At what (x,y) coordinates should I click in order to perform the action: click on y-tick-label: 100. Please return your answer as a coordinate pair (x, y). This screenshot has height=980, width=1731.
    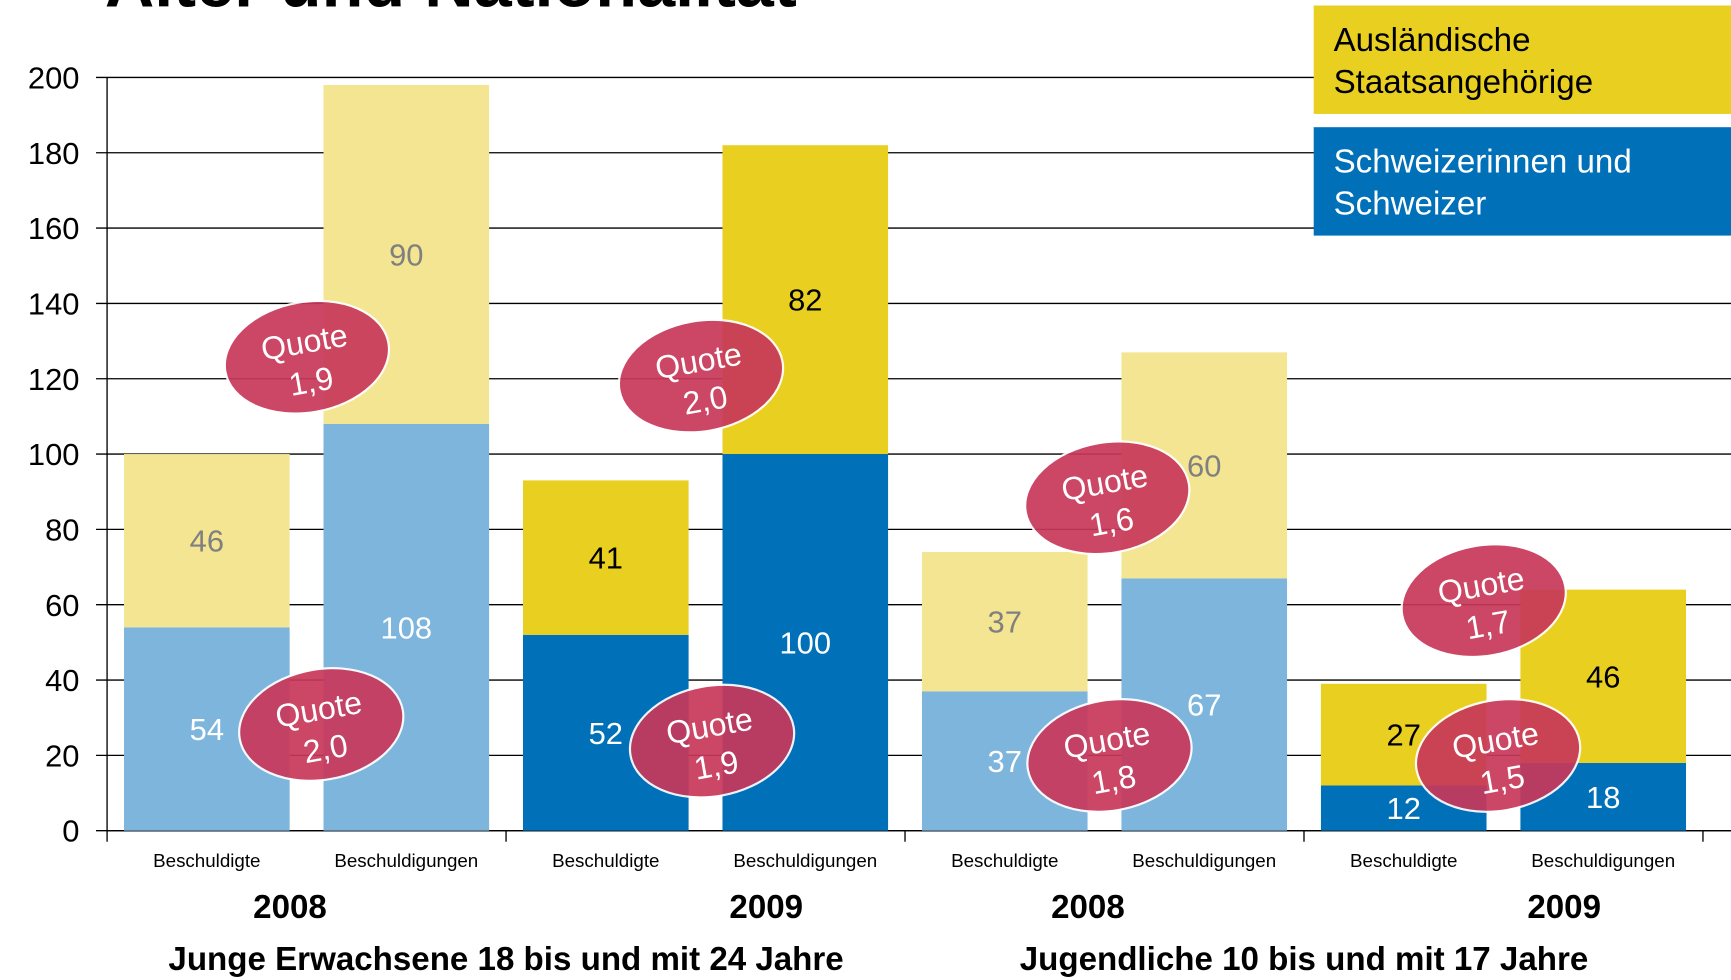
    Looking at the image, I should click on (54, 454).